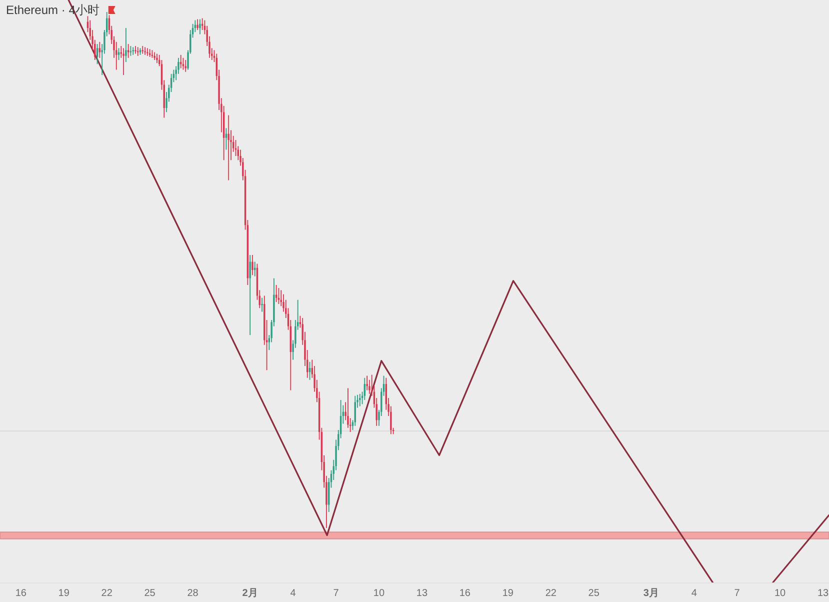 The height and width of the screenshot is (602, 829). I want to click on x-tick-label: 2月, so click(250, 594).